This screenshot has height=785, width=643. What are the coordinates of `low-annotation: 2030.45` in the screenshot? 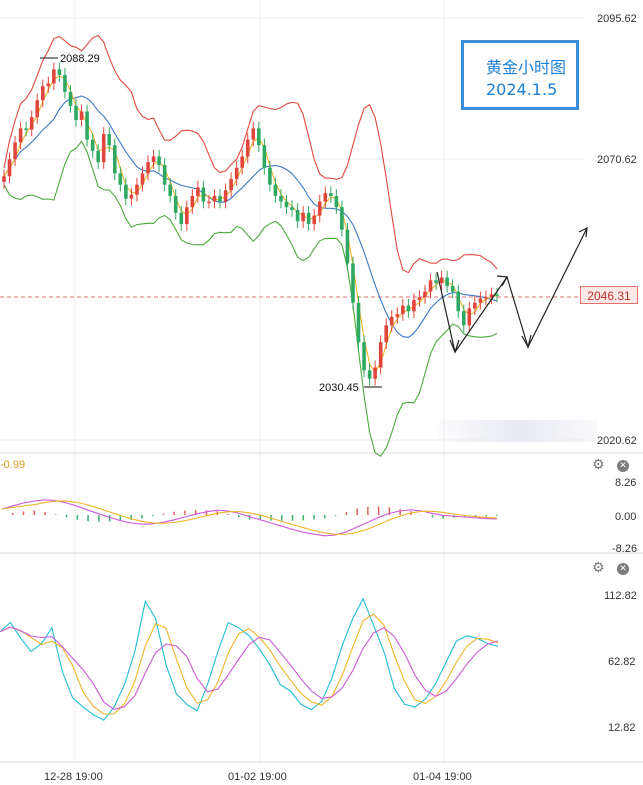 It's located at (339, 388).